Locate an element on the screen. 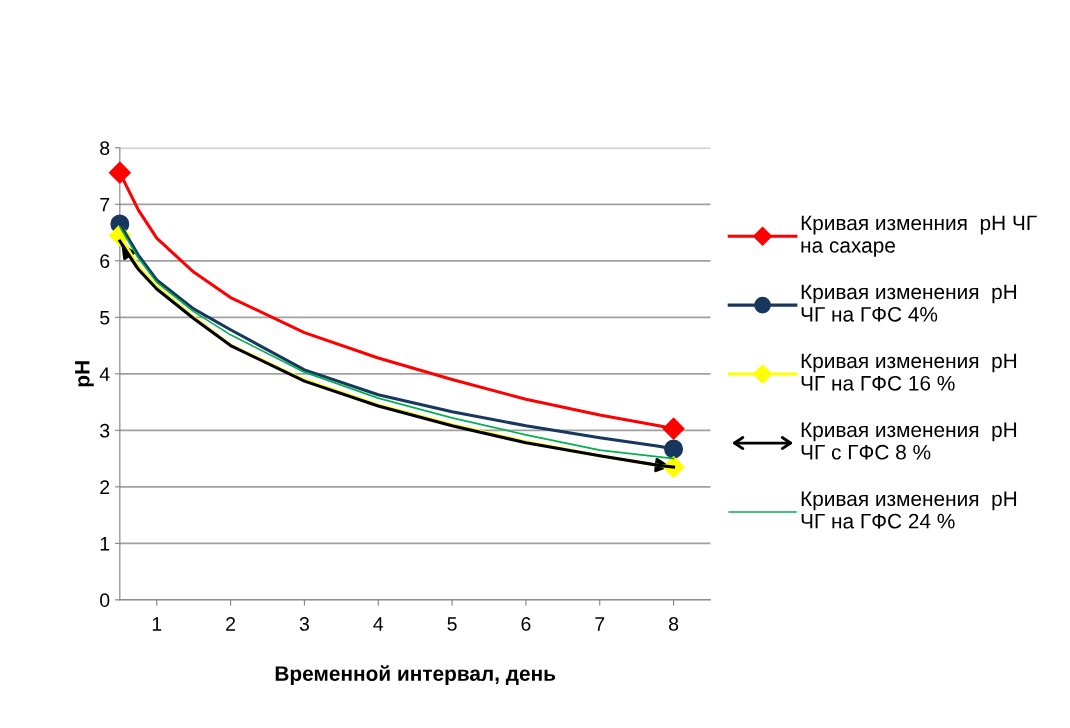 Image resolution: width=1070 pixels, height=728 pixels. x-axis-title: Временной интервал, день is located at coordinates (415, 675).